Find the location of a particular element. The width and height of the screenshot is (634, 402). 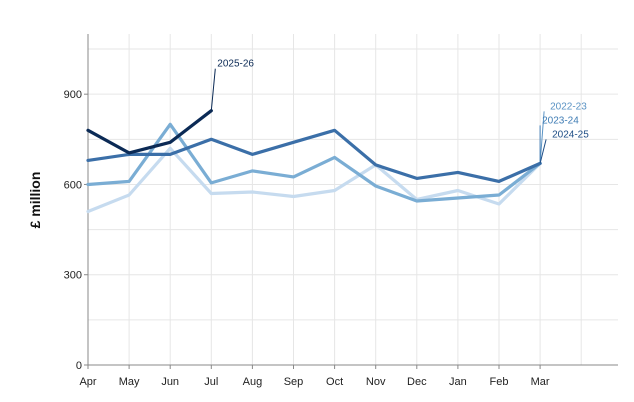

x-tick-label: Oct is located at coordinates (334, 382).